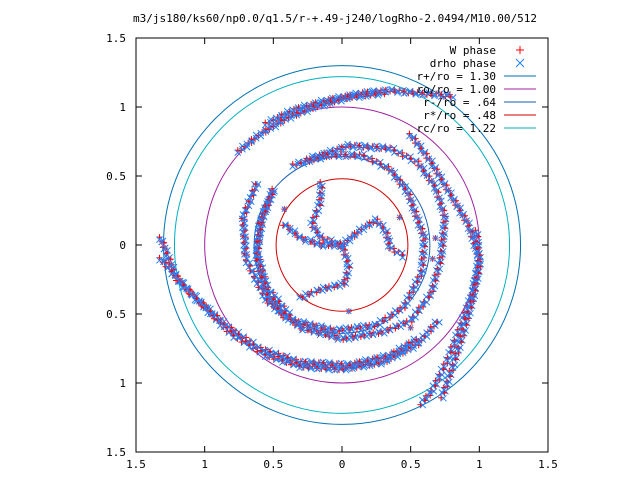 The width and height of the screenshot is (640, 480). Describe the element at coordinates (520, 63) in the screenshot. I see `legend-cross-marker` at that location.